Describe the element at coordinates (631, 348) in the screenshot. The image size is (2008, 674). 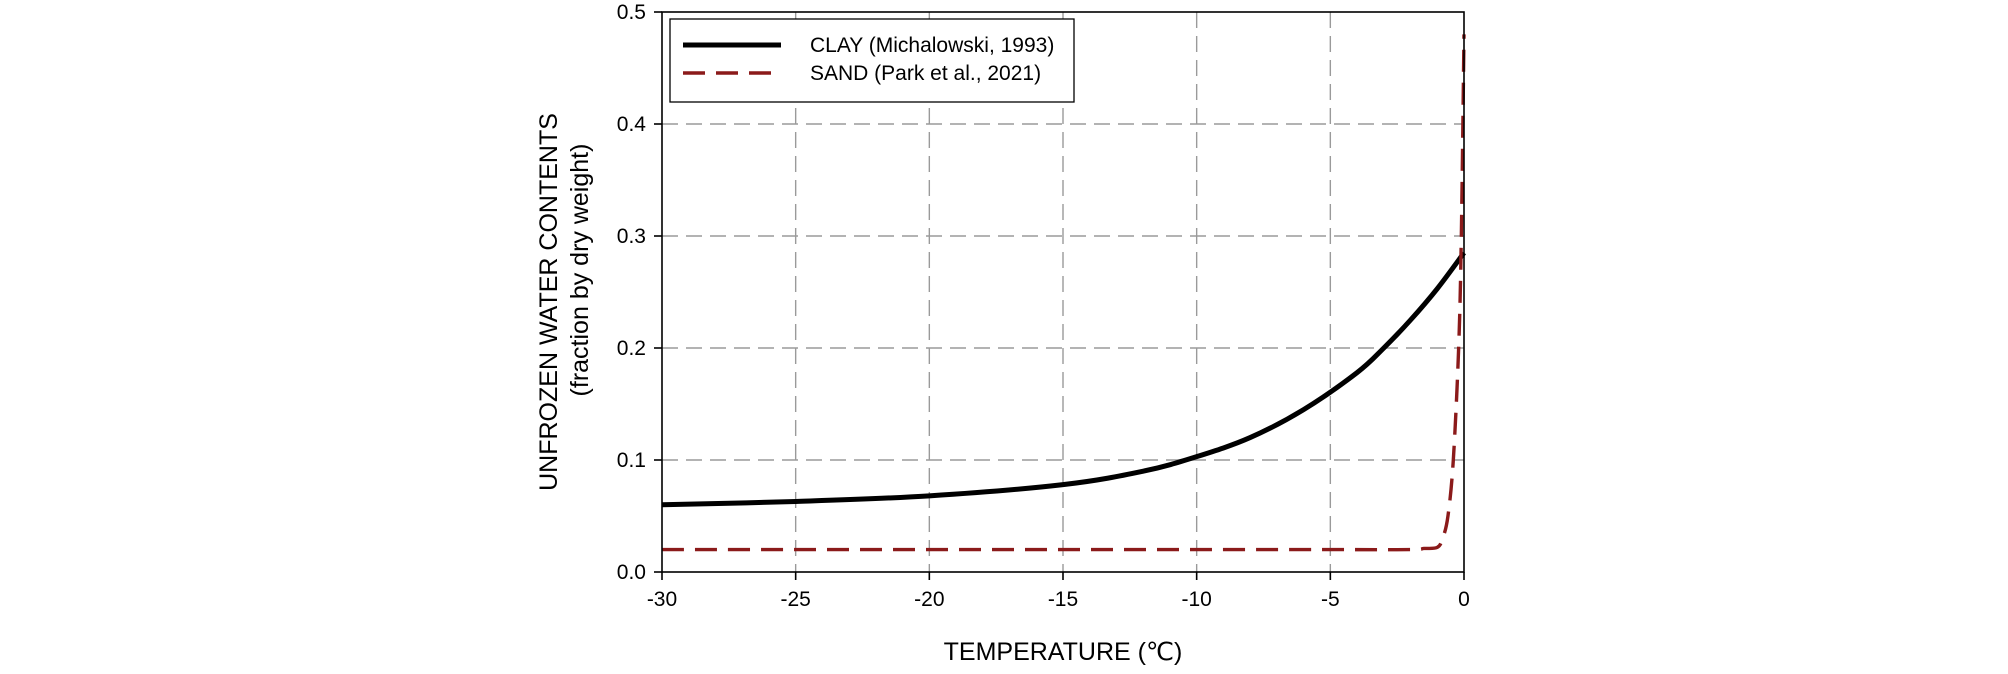
I see `y-tick-label: 0.2` at that location.